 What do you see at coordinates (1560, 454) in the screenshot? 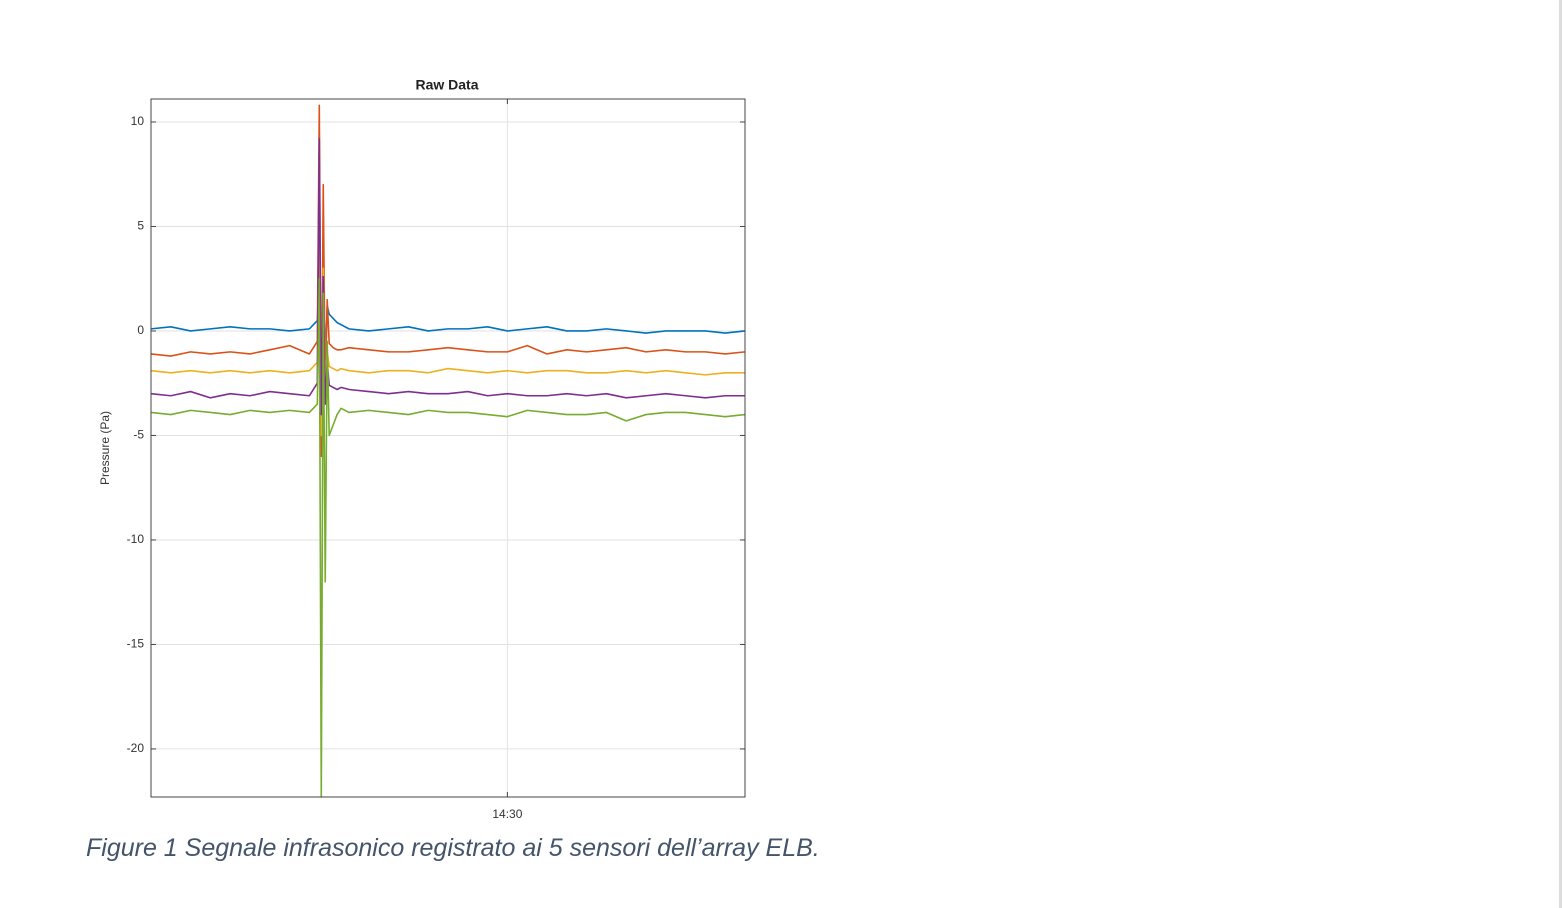
I see `page-edge` at bounding box center [1560, 454].